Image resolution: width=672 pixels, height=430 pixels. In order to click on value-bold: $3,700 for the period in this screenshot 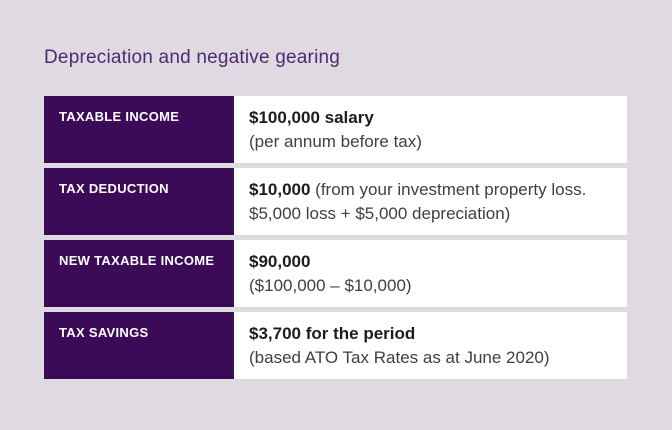, I will do `click(332, 333)`.